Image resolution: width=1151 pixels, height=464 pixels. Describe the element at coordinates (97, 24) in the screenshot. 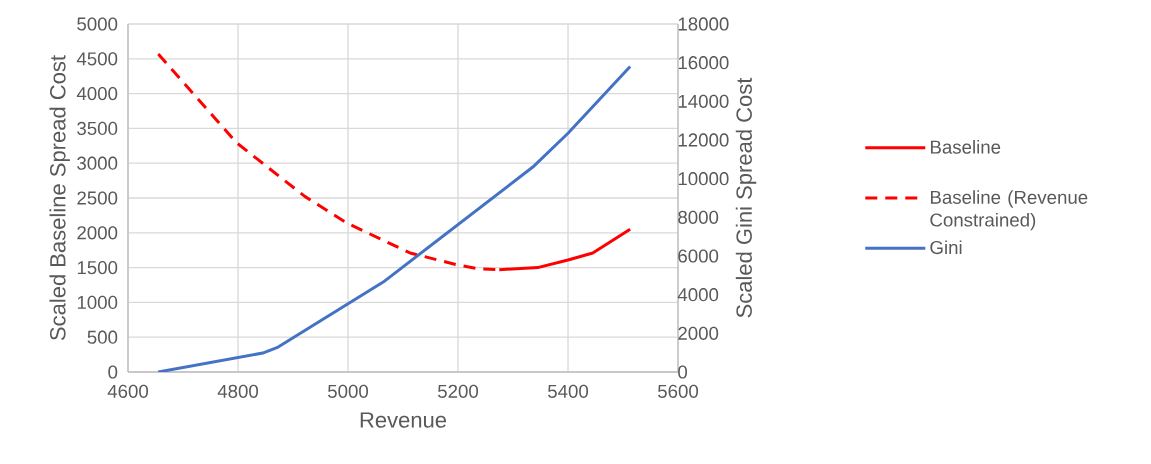

I see `y-tick-label: 5000` at that location.